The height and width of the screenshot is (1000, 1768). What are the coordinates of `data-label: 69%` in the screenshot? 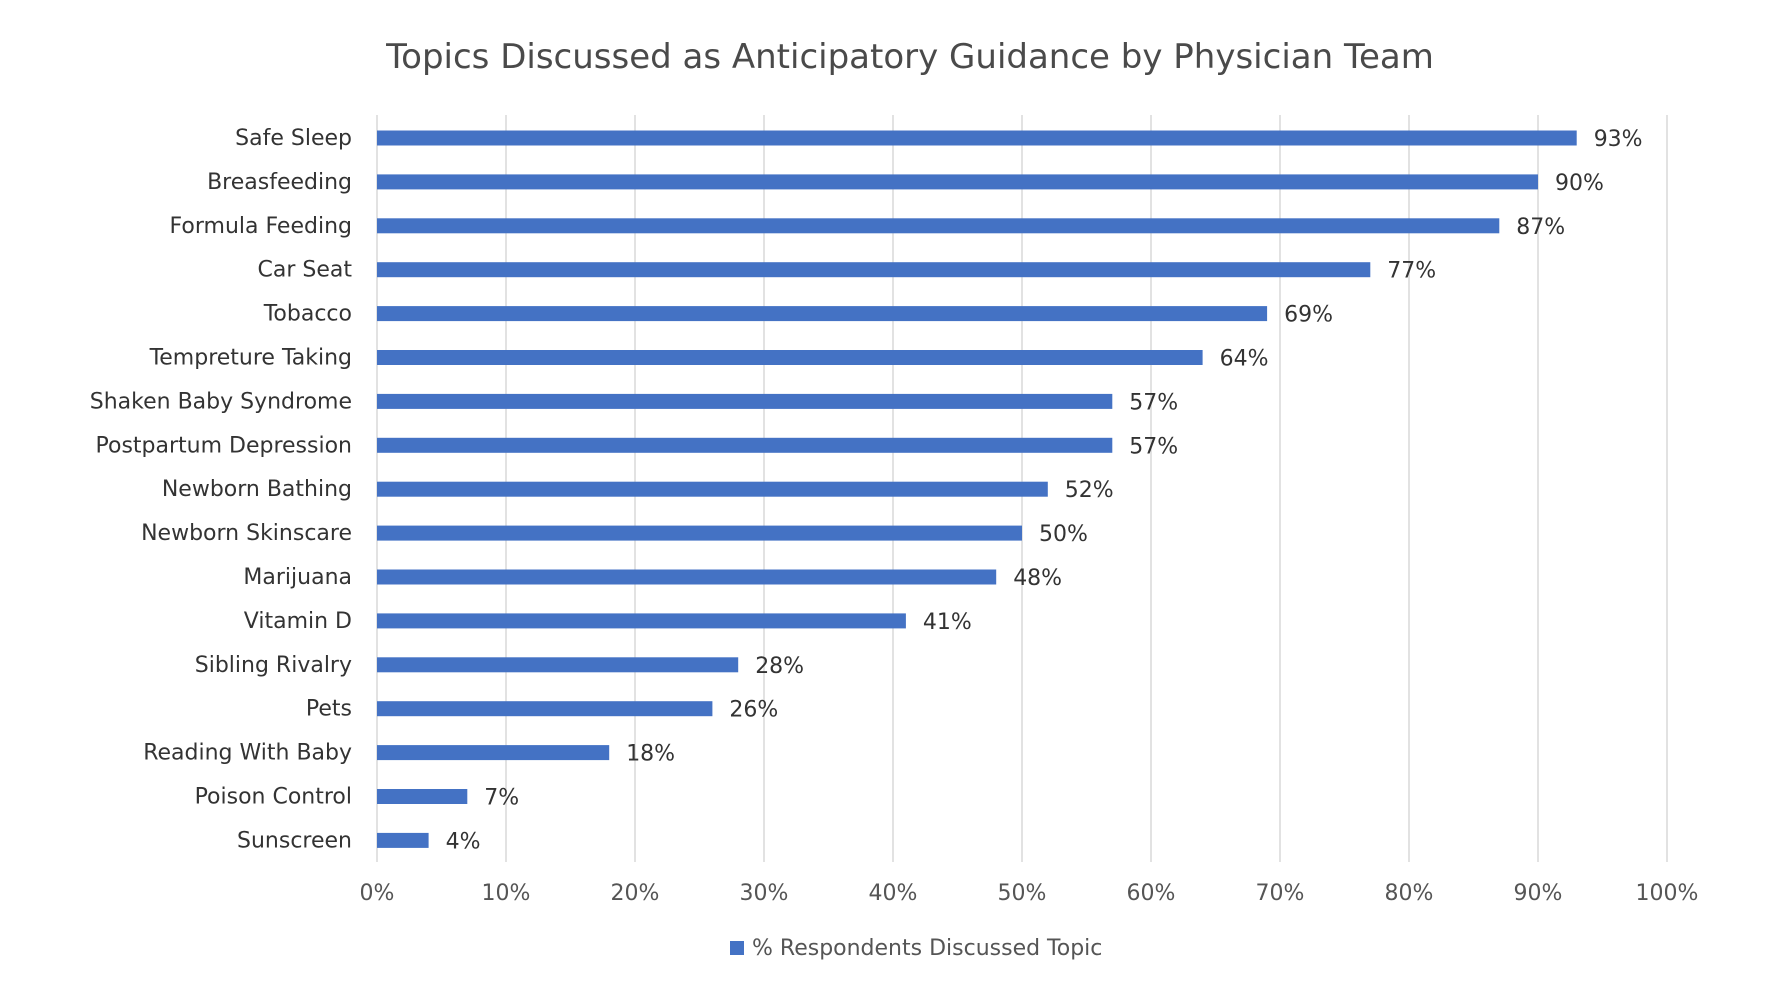 It's located at (1308, 315).